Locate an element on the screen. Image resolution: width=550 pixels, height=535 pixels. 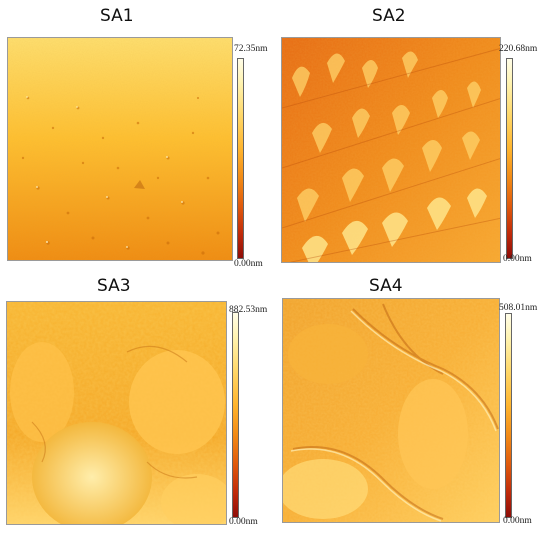
panel-title: SA3 is located at coordinates (114, 286).